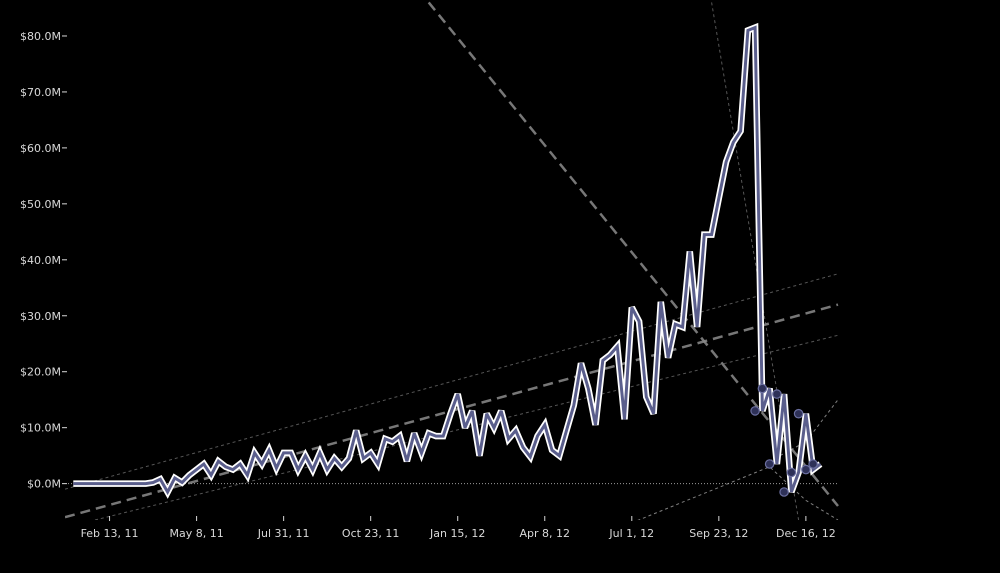 The width and height of the screenshot is (1000, 573). Describe the element at coordinates (44, 484) in the screenshot. I see `y-tick-label: $0.0M` at that location.